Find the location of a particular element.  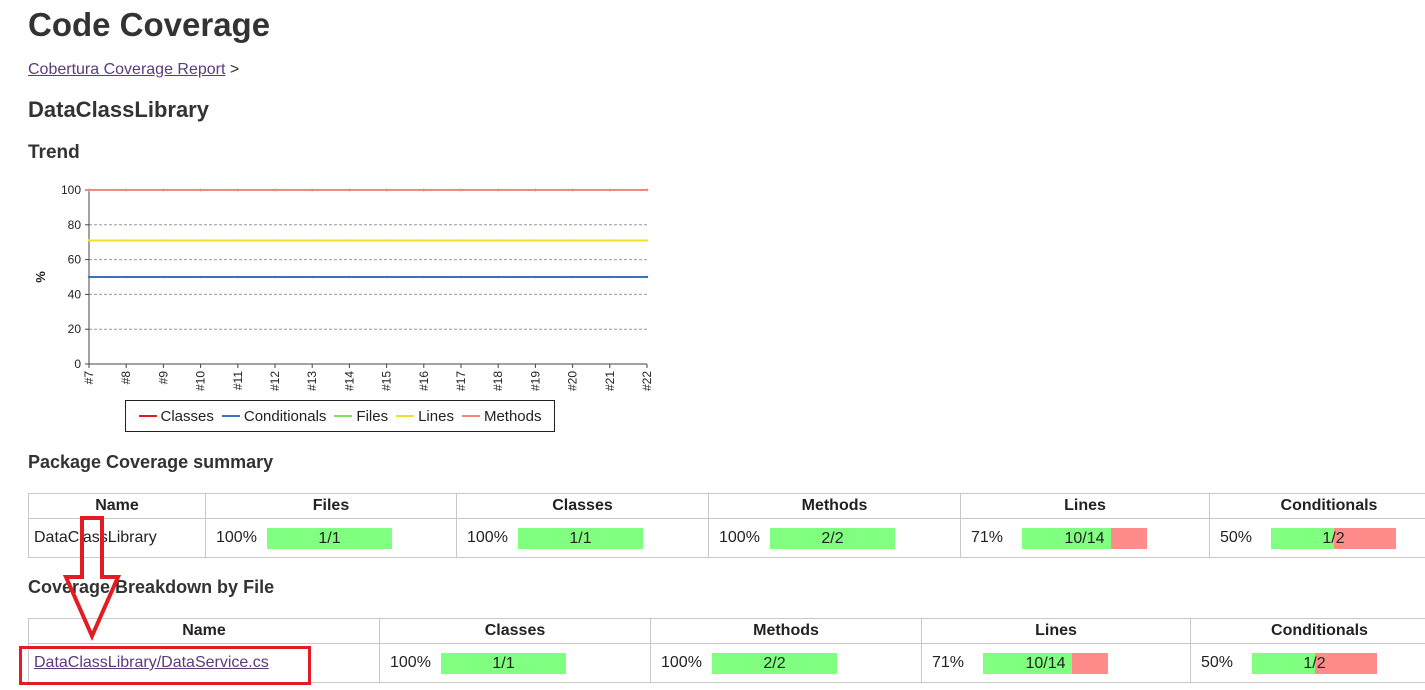

col-header-classes: Classes is located at coordinates (515, 631).